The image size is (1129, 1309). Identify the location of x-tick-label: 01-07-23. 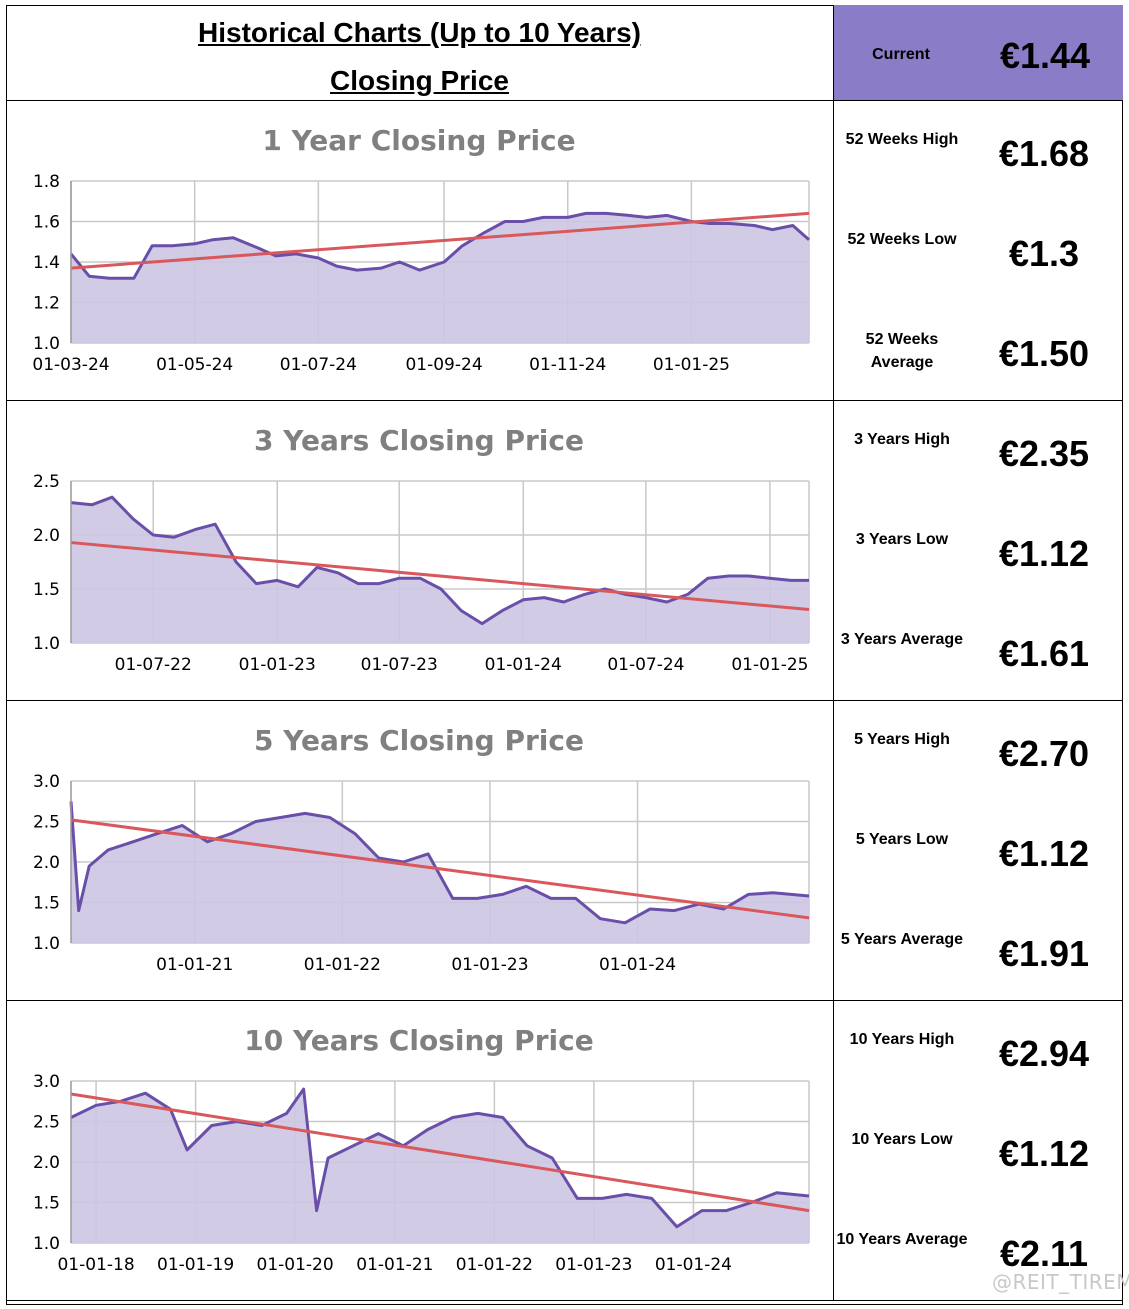
(399, 665).